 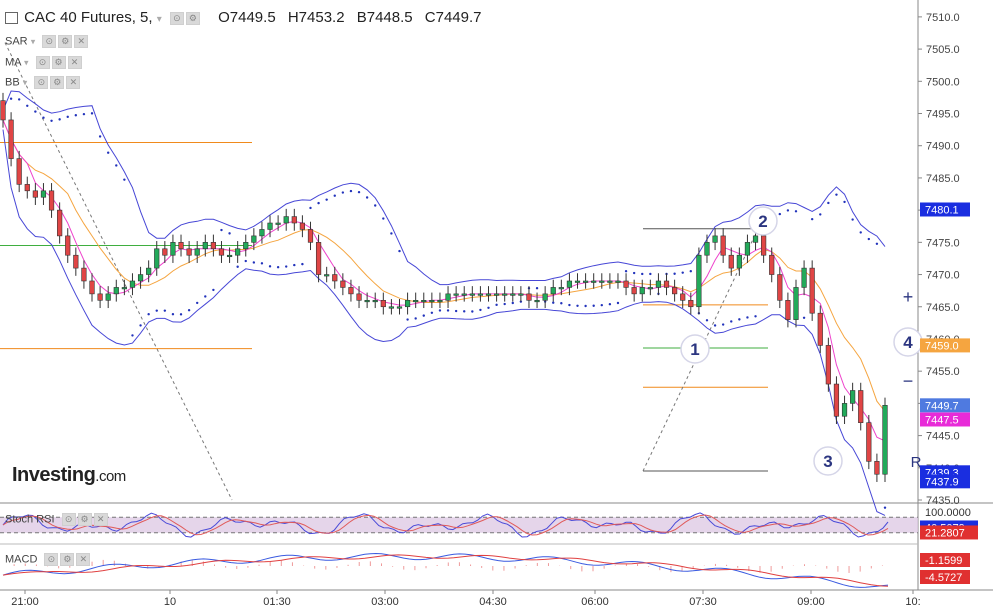 What do you see at coordinates (908, 297) in the screenshot?
I see `chart-control-button: +` at bounding box center [908, 297].